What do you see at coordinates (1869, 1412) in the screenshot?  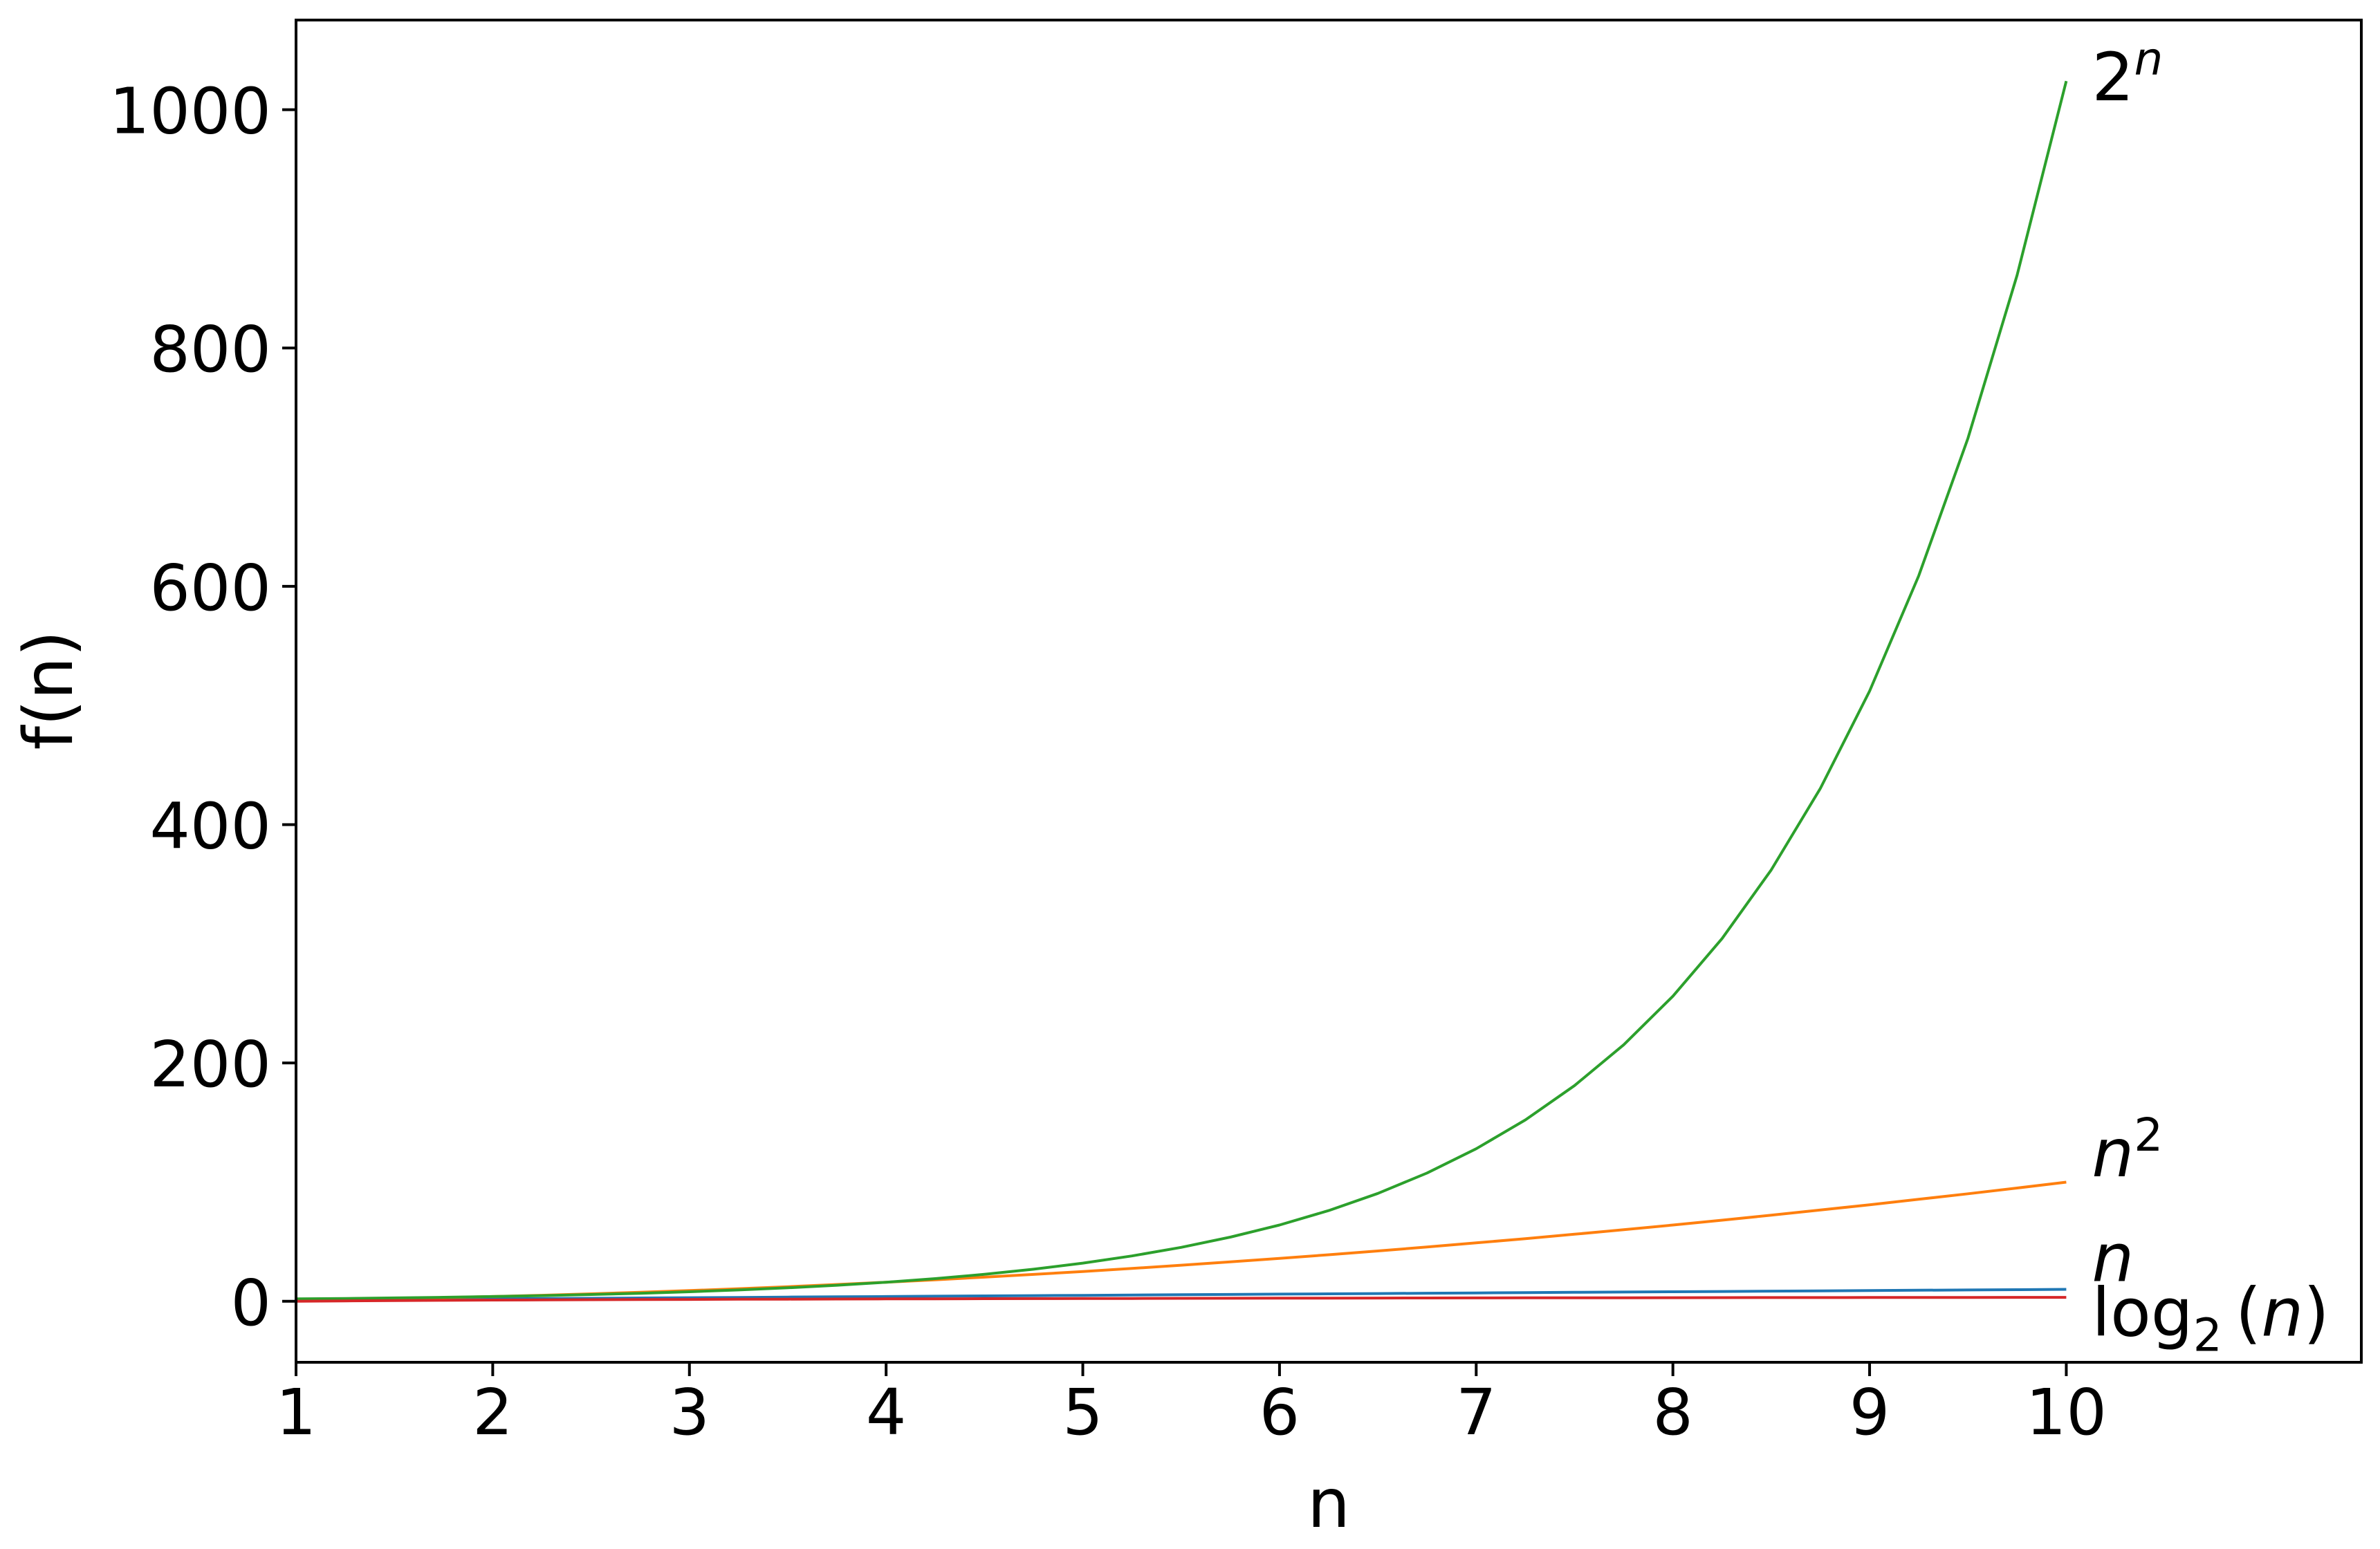 I see `x-tick-label: 9` at bounding box center [1869, 1412].